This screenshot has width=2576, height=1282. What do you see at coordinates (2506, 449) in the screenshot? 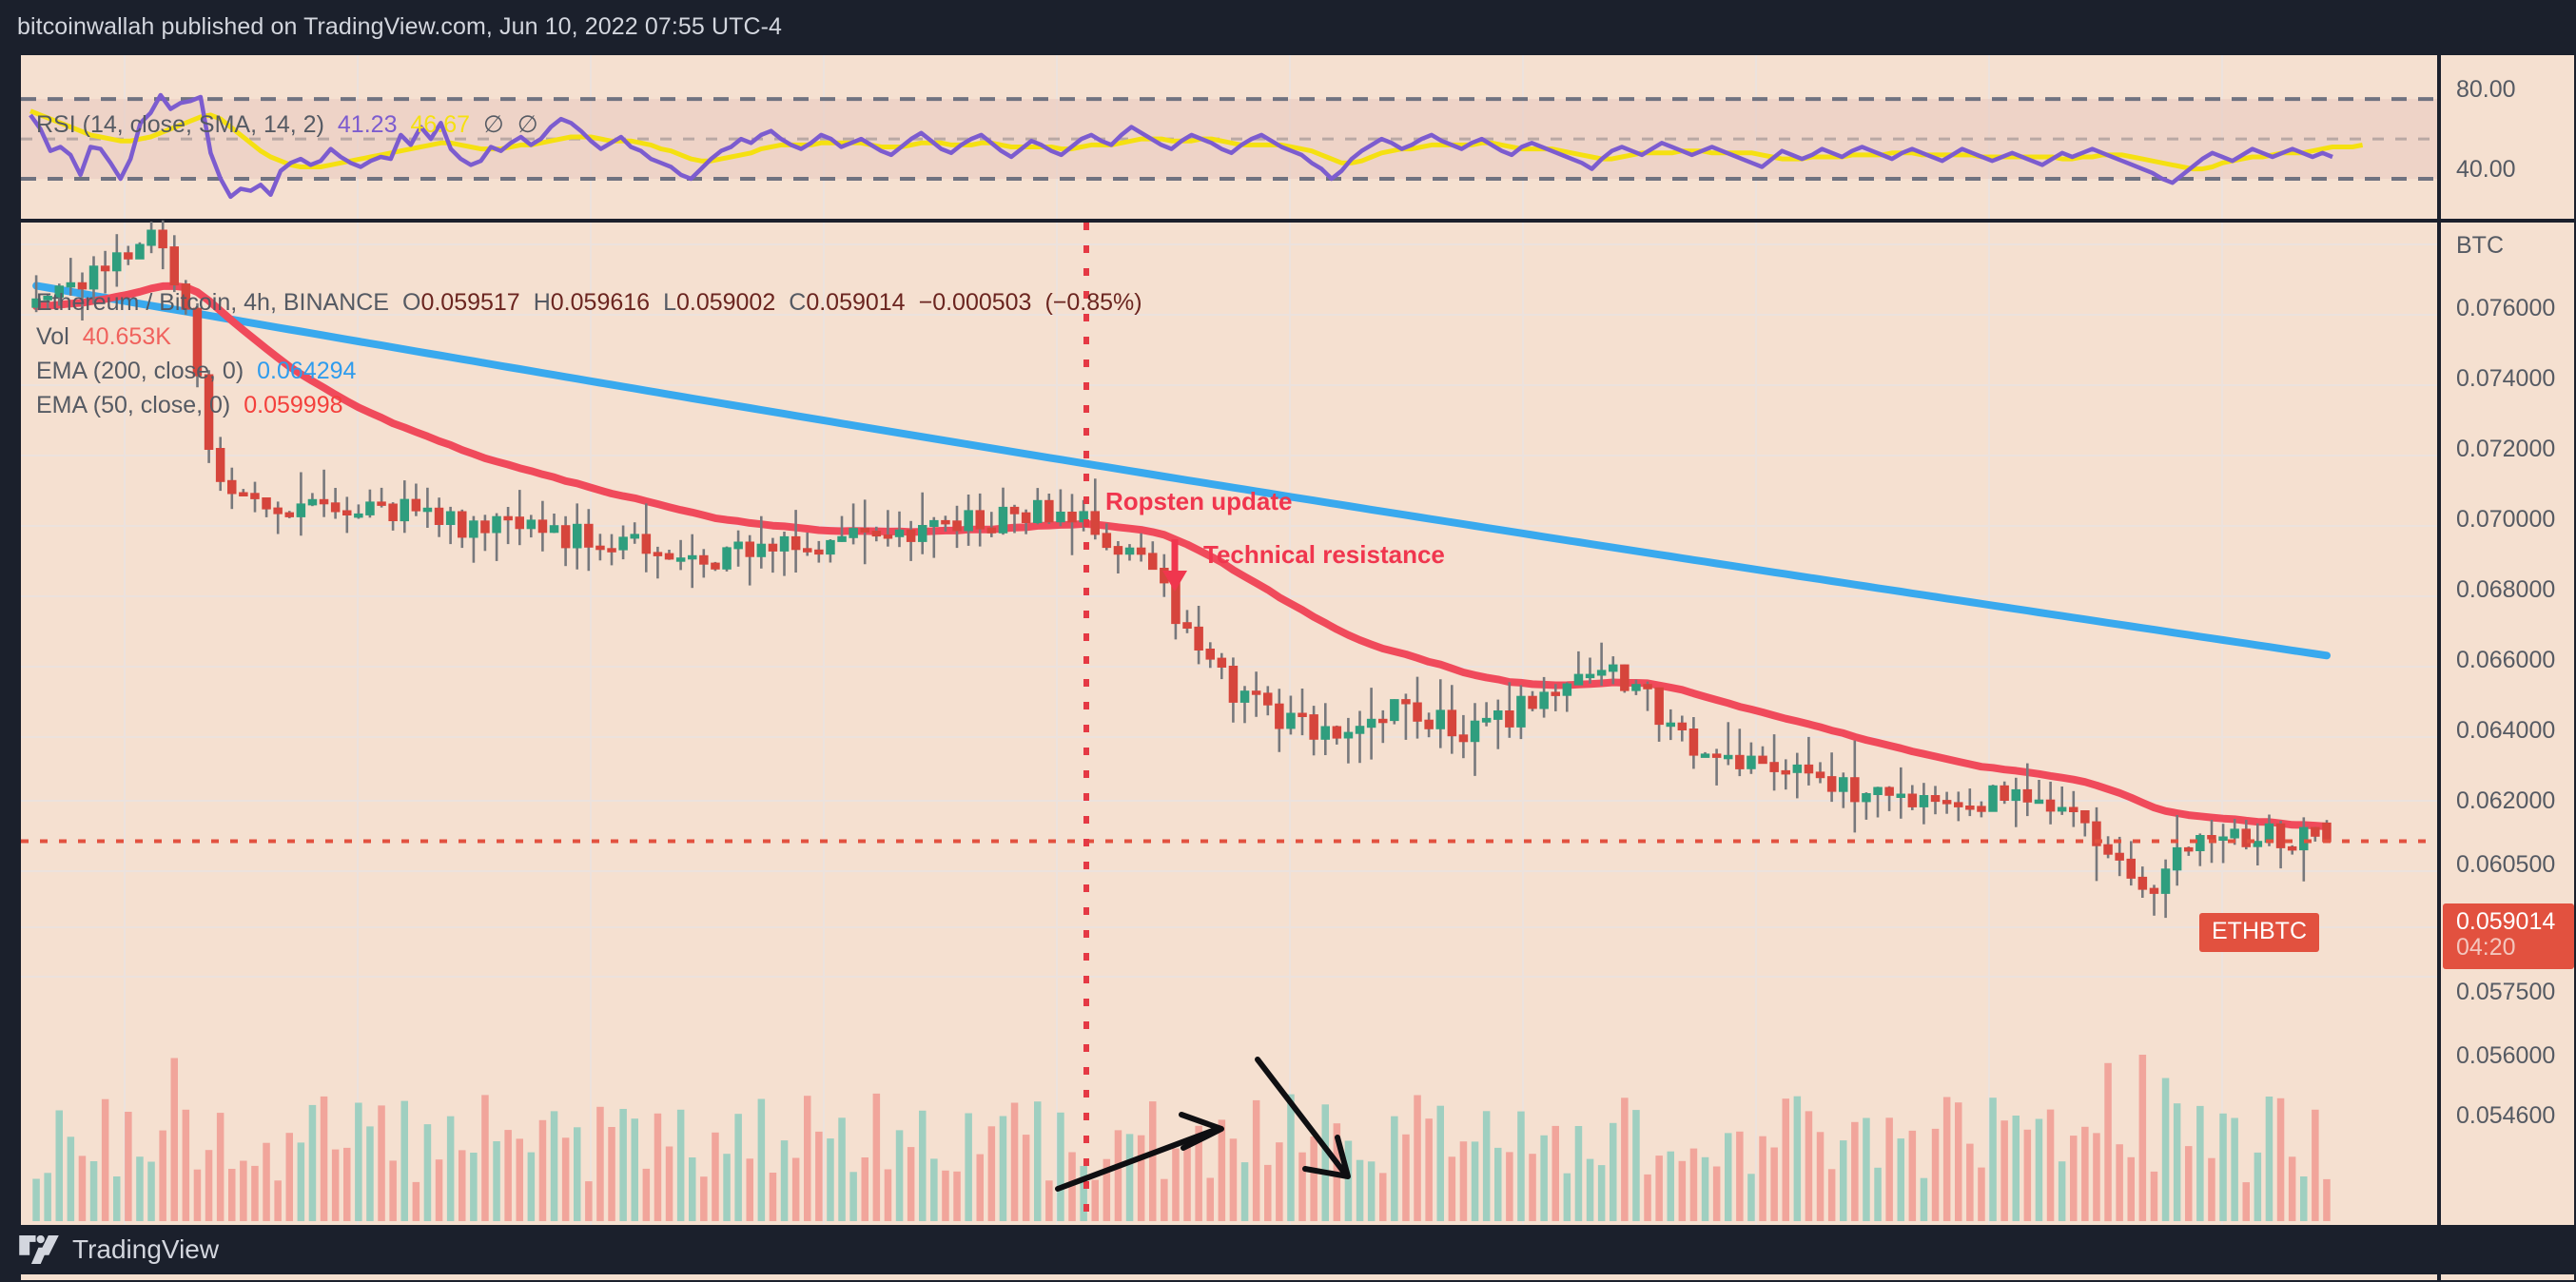
I see `price-tick-2: 0.072000` at bounding box center [2506, 449].